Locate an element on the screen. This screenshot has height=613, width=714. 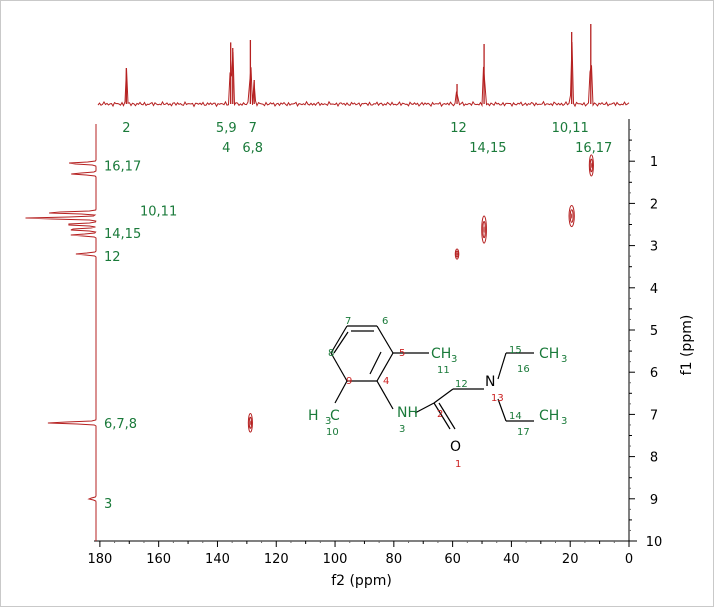
molecule-atom-label: 7 is located at coordinates (348, 321).